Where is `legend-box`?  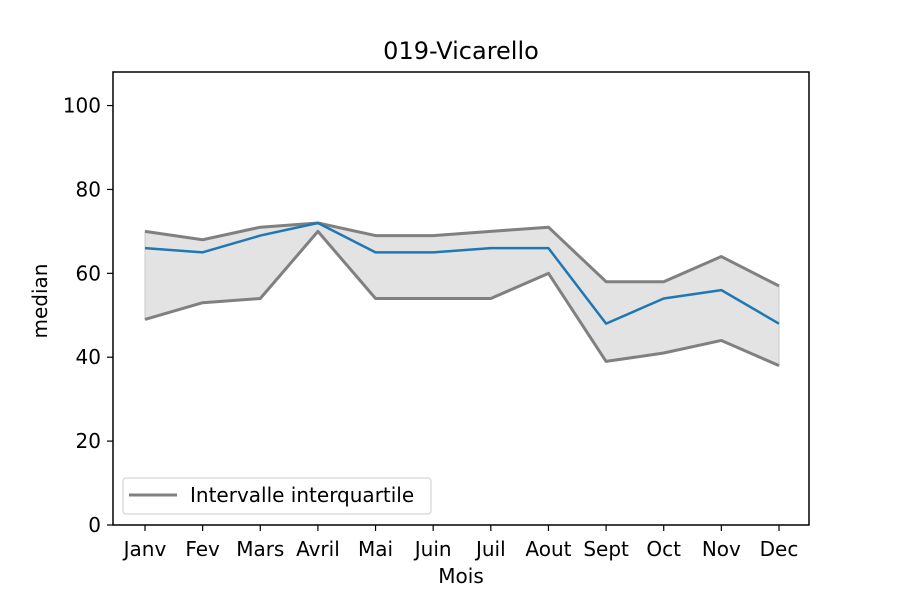 legend-box is located at coordinates (277, 496).